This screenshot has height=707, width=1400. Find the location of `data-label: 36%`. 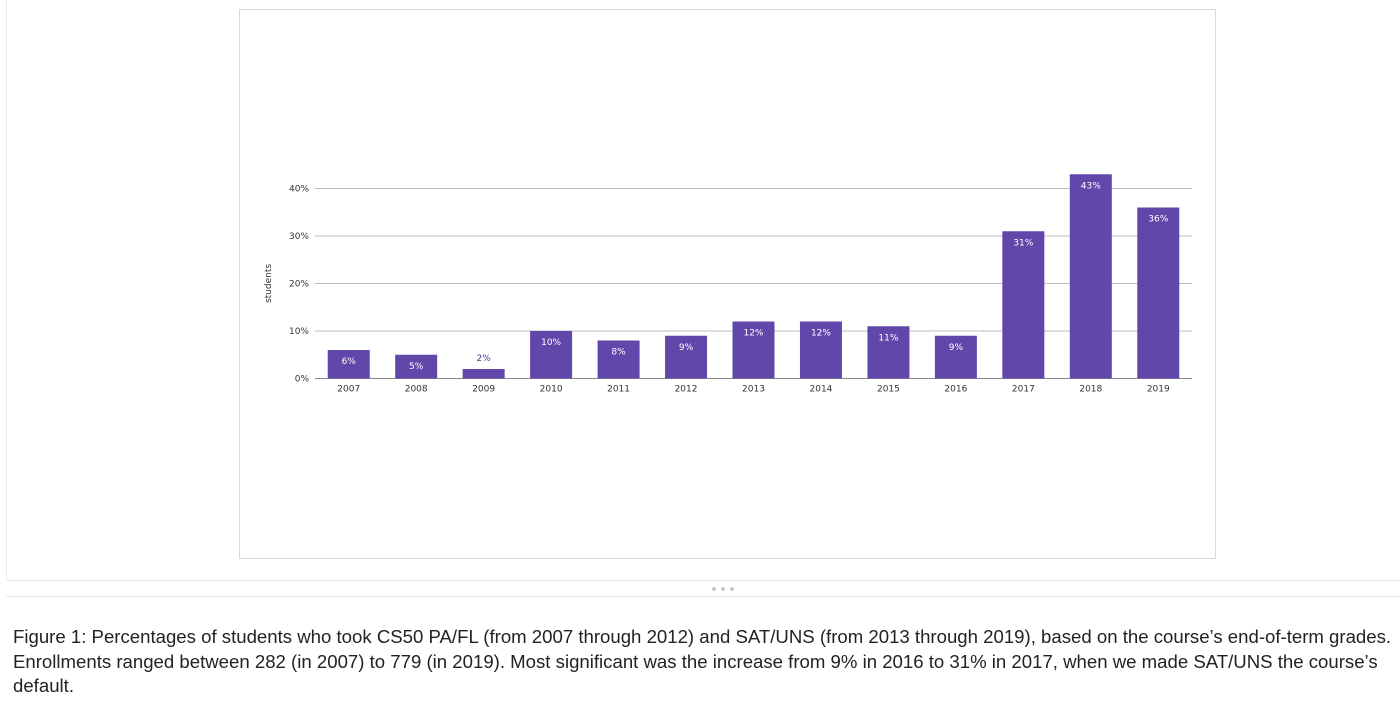

data-label: 36% is located at coordinates (1158, 220).